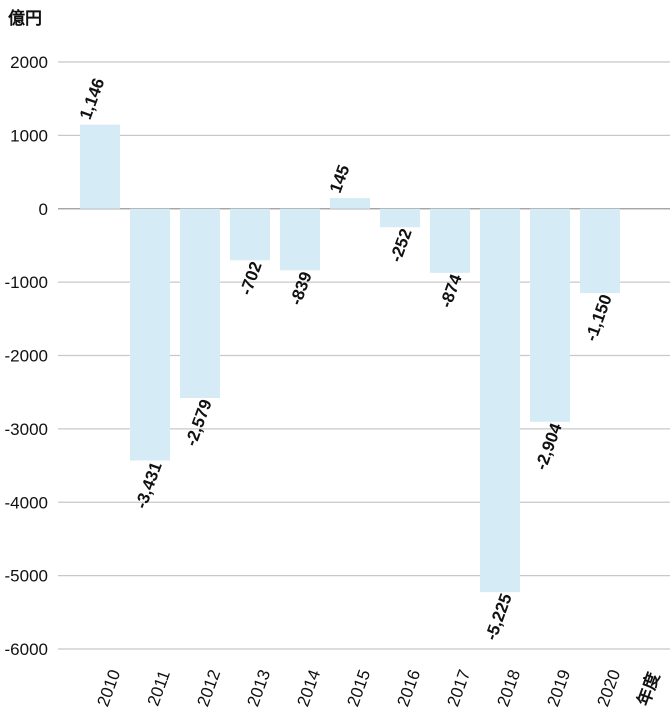 The image size is (670, 720). What do you see at coordinates (548, 446) in the screenshot?
I see `data-label: -2,904` at bounding box center [548, 446].